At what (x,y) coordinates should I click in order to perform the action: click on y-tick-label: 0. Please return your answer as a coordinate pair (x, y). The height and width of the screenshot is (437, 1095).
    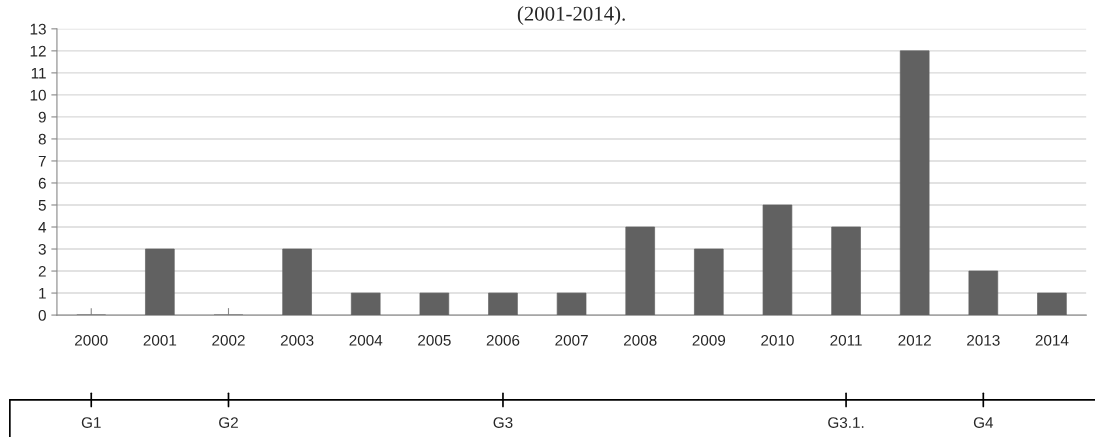
    Looking at the image, I should click on (42, 315).